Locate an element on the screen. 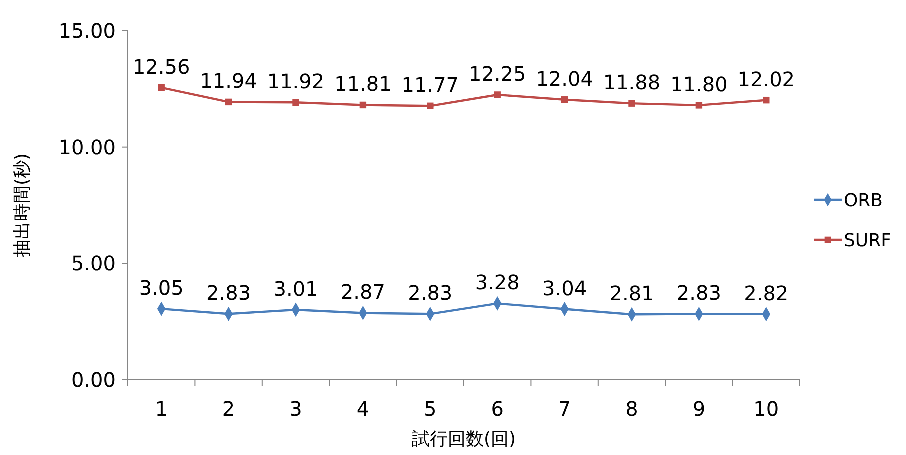  data-label: 2.87 is located at coordinates (363, 292).